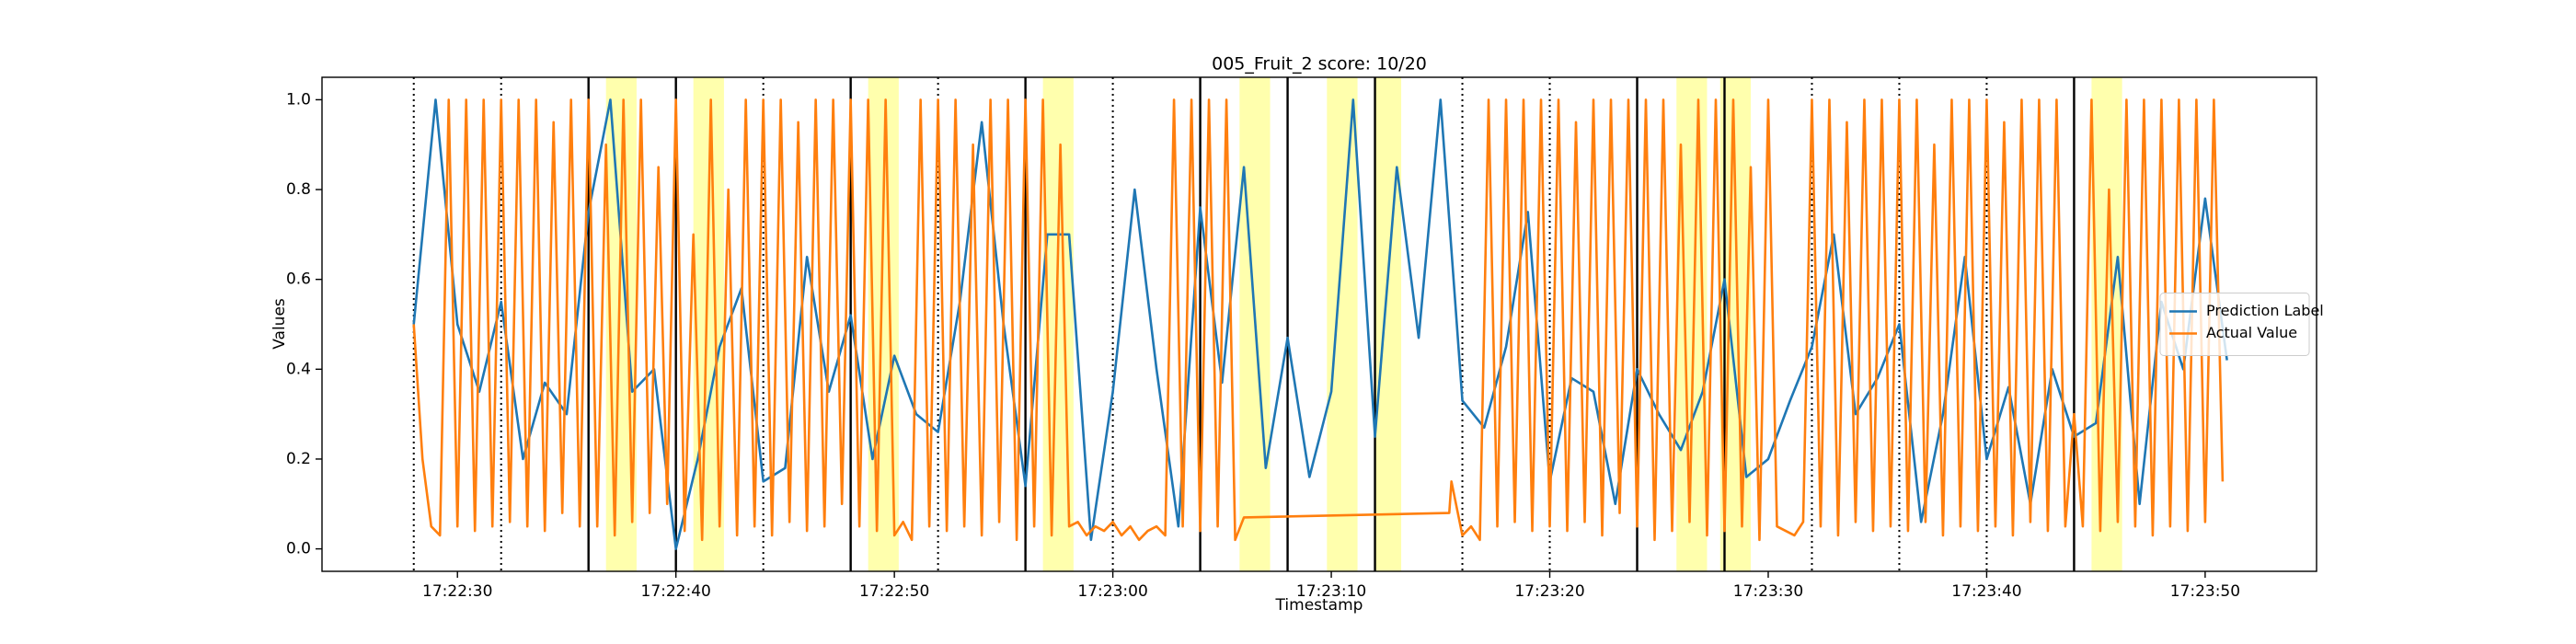 This screenshot has height=644, width=2576. I want to click on y-tick-label: 0.8, so click(298, 189).